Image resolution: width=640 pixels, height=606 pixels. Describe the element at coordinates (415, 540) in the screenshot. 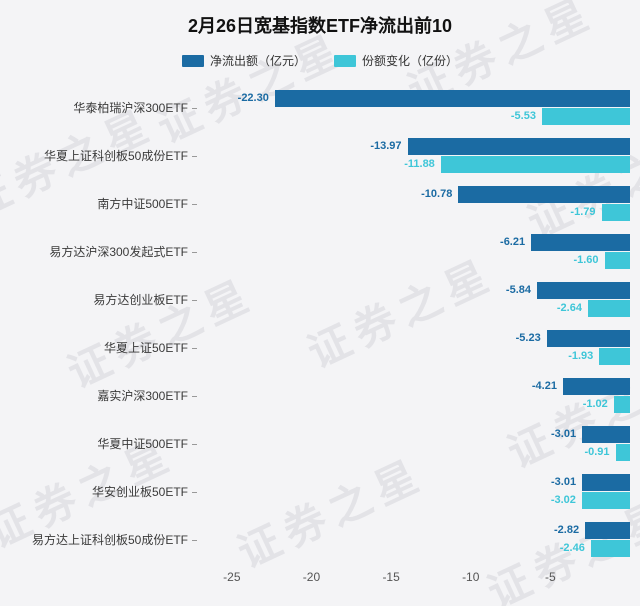

I see `row-plot: -2.82 -2.46` at that location.